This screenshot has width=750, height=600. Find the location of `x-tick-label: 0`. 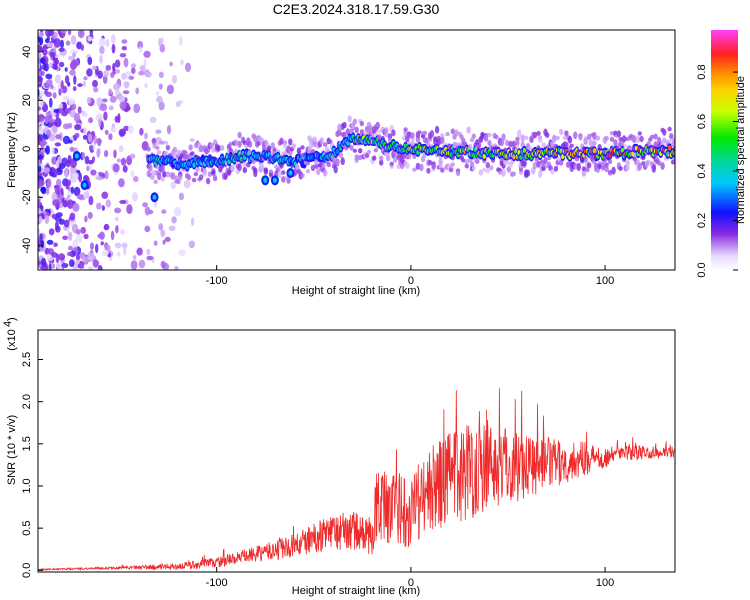

x-tick-label: 0 is located at coordinates (411, 281).